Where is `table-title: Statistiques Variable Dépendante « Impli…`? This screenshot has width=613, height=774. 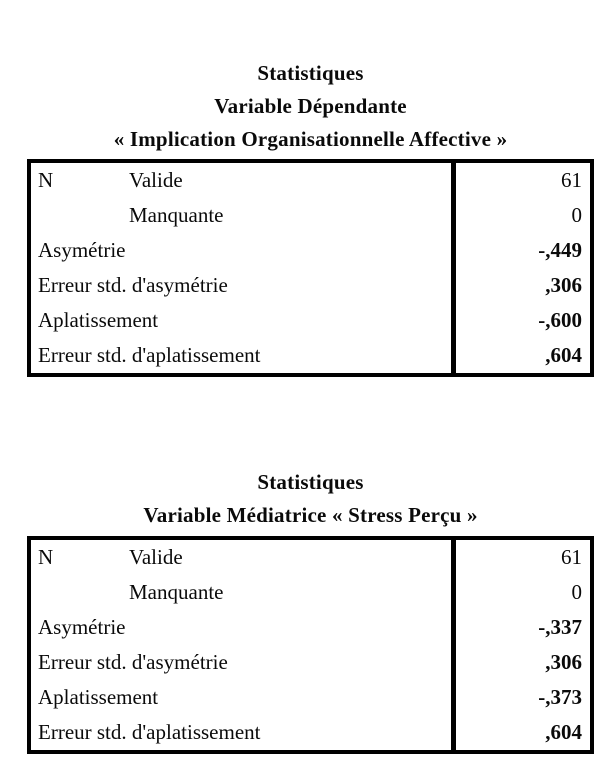
table-title: Statistiques Variable Dépendante « Impli… is located at coordinates (310, 106).